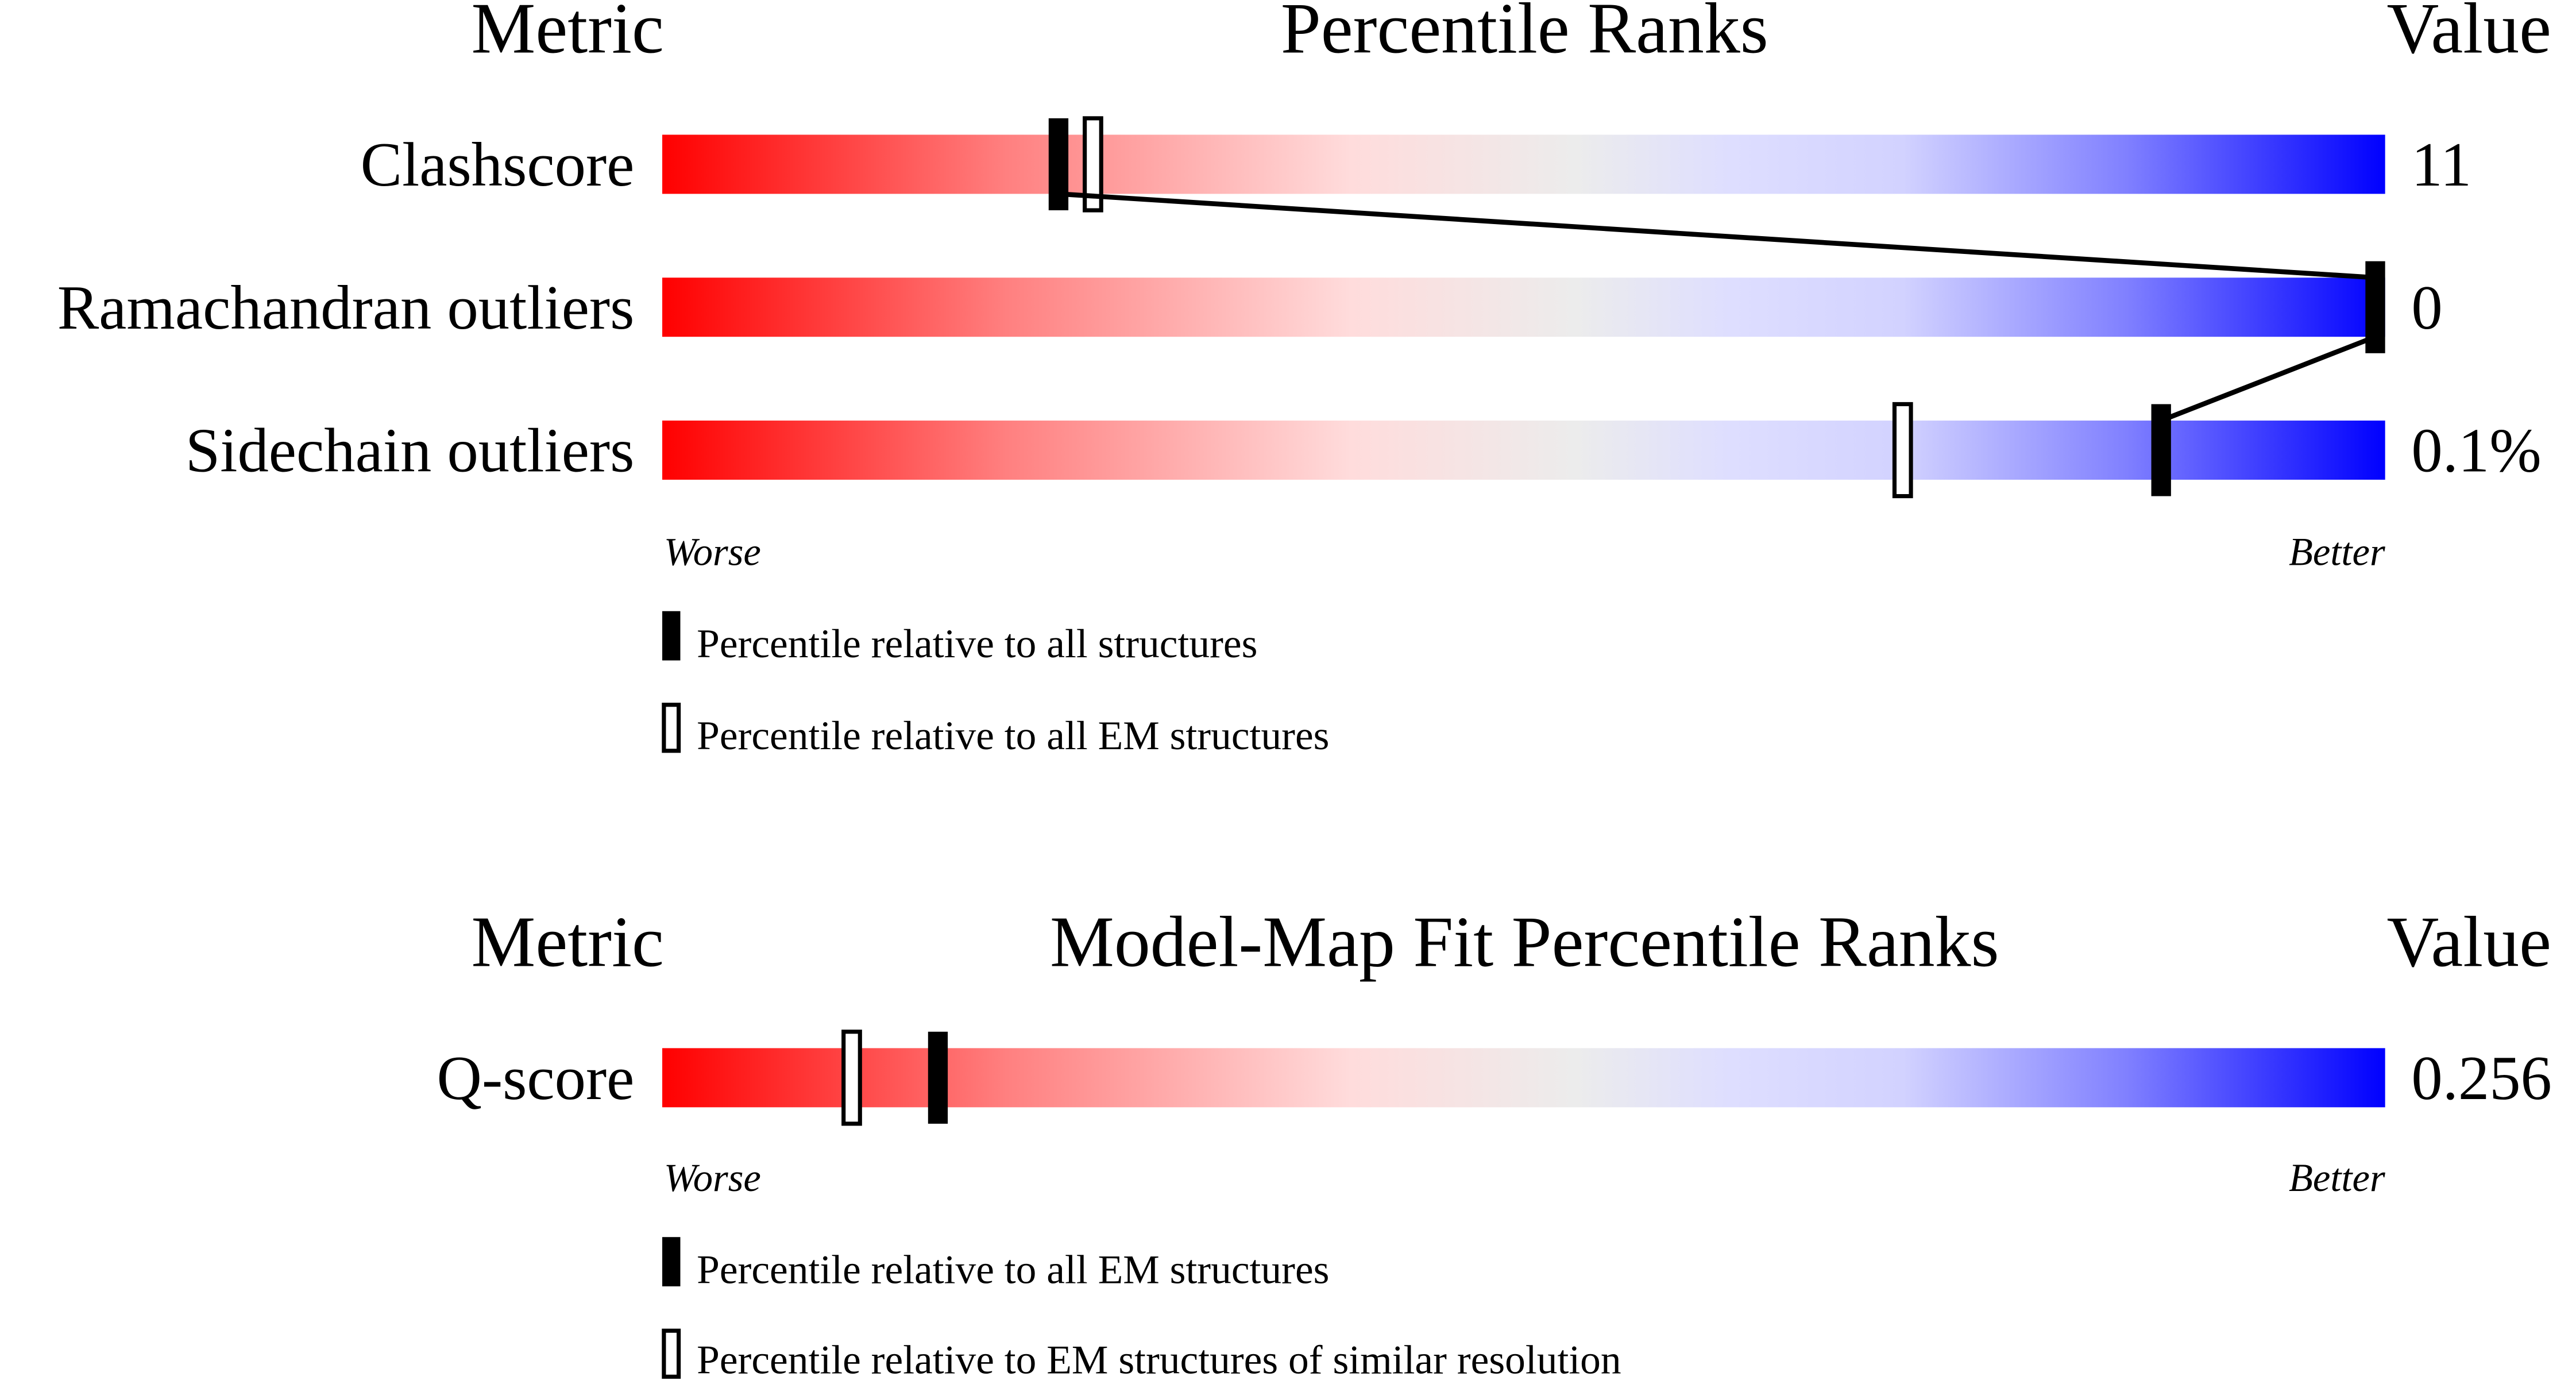 The width and height of the screenshot is (2576, 1380). What do you see at coordinates (1524, 942) in the screenshot?
I see `chart-title: Model-Map Fit Percentile Ranks` at bounding box center [1524, 942].